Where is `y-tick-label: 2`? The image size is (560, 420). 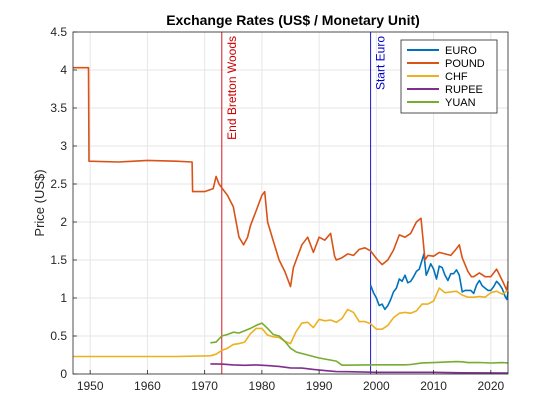
y-tick-label: 2 is located at coordinates (63, 222).